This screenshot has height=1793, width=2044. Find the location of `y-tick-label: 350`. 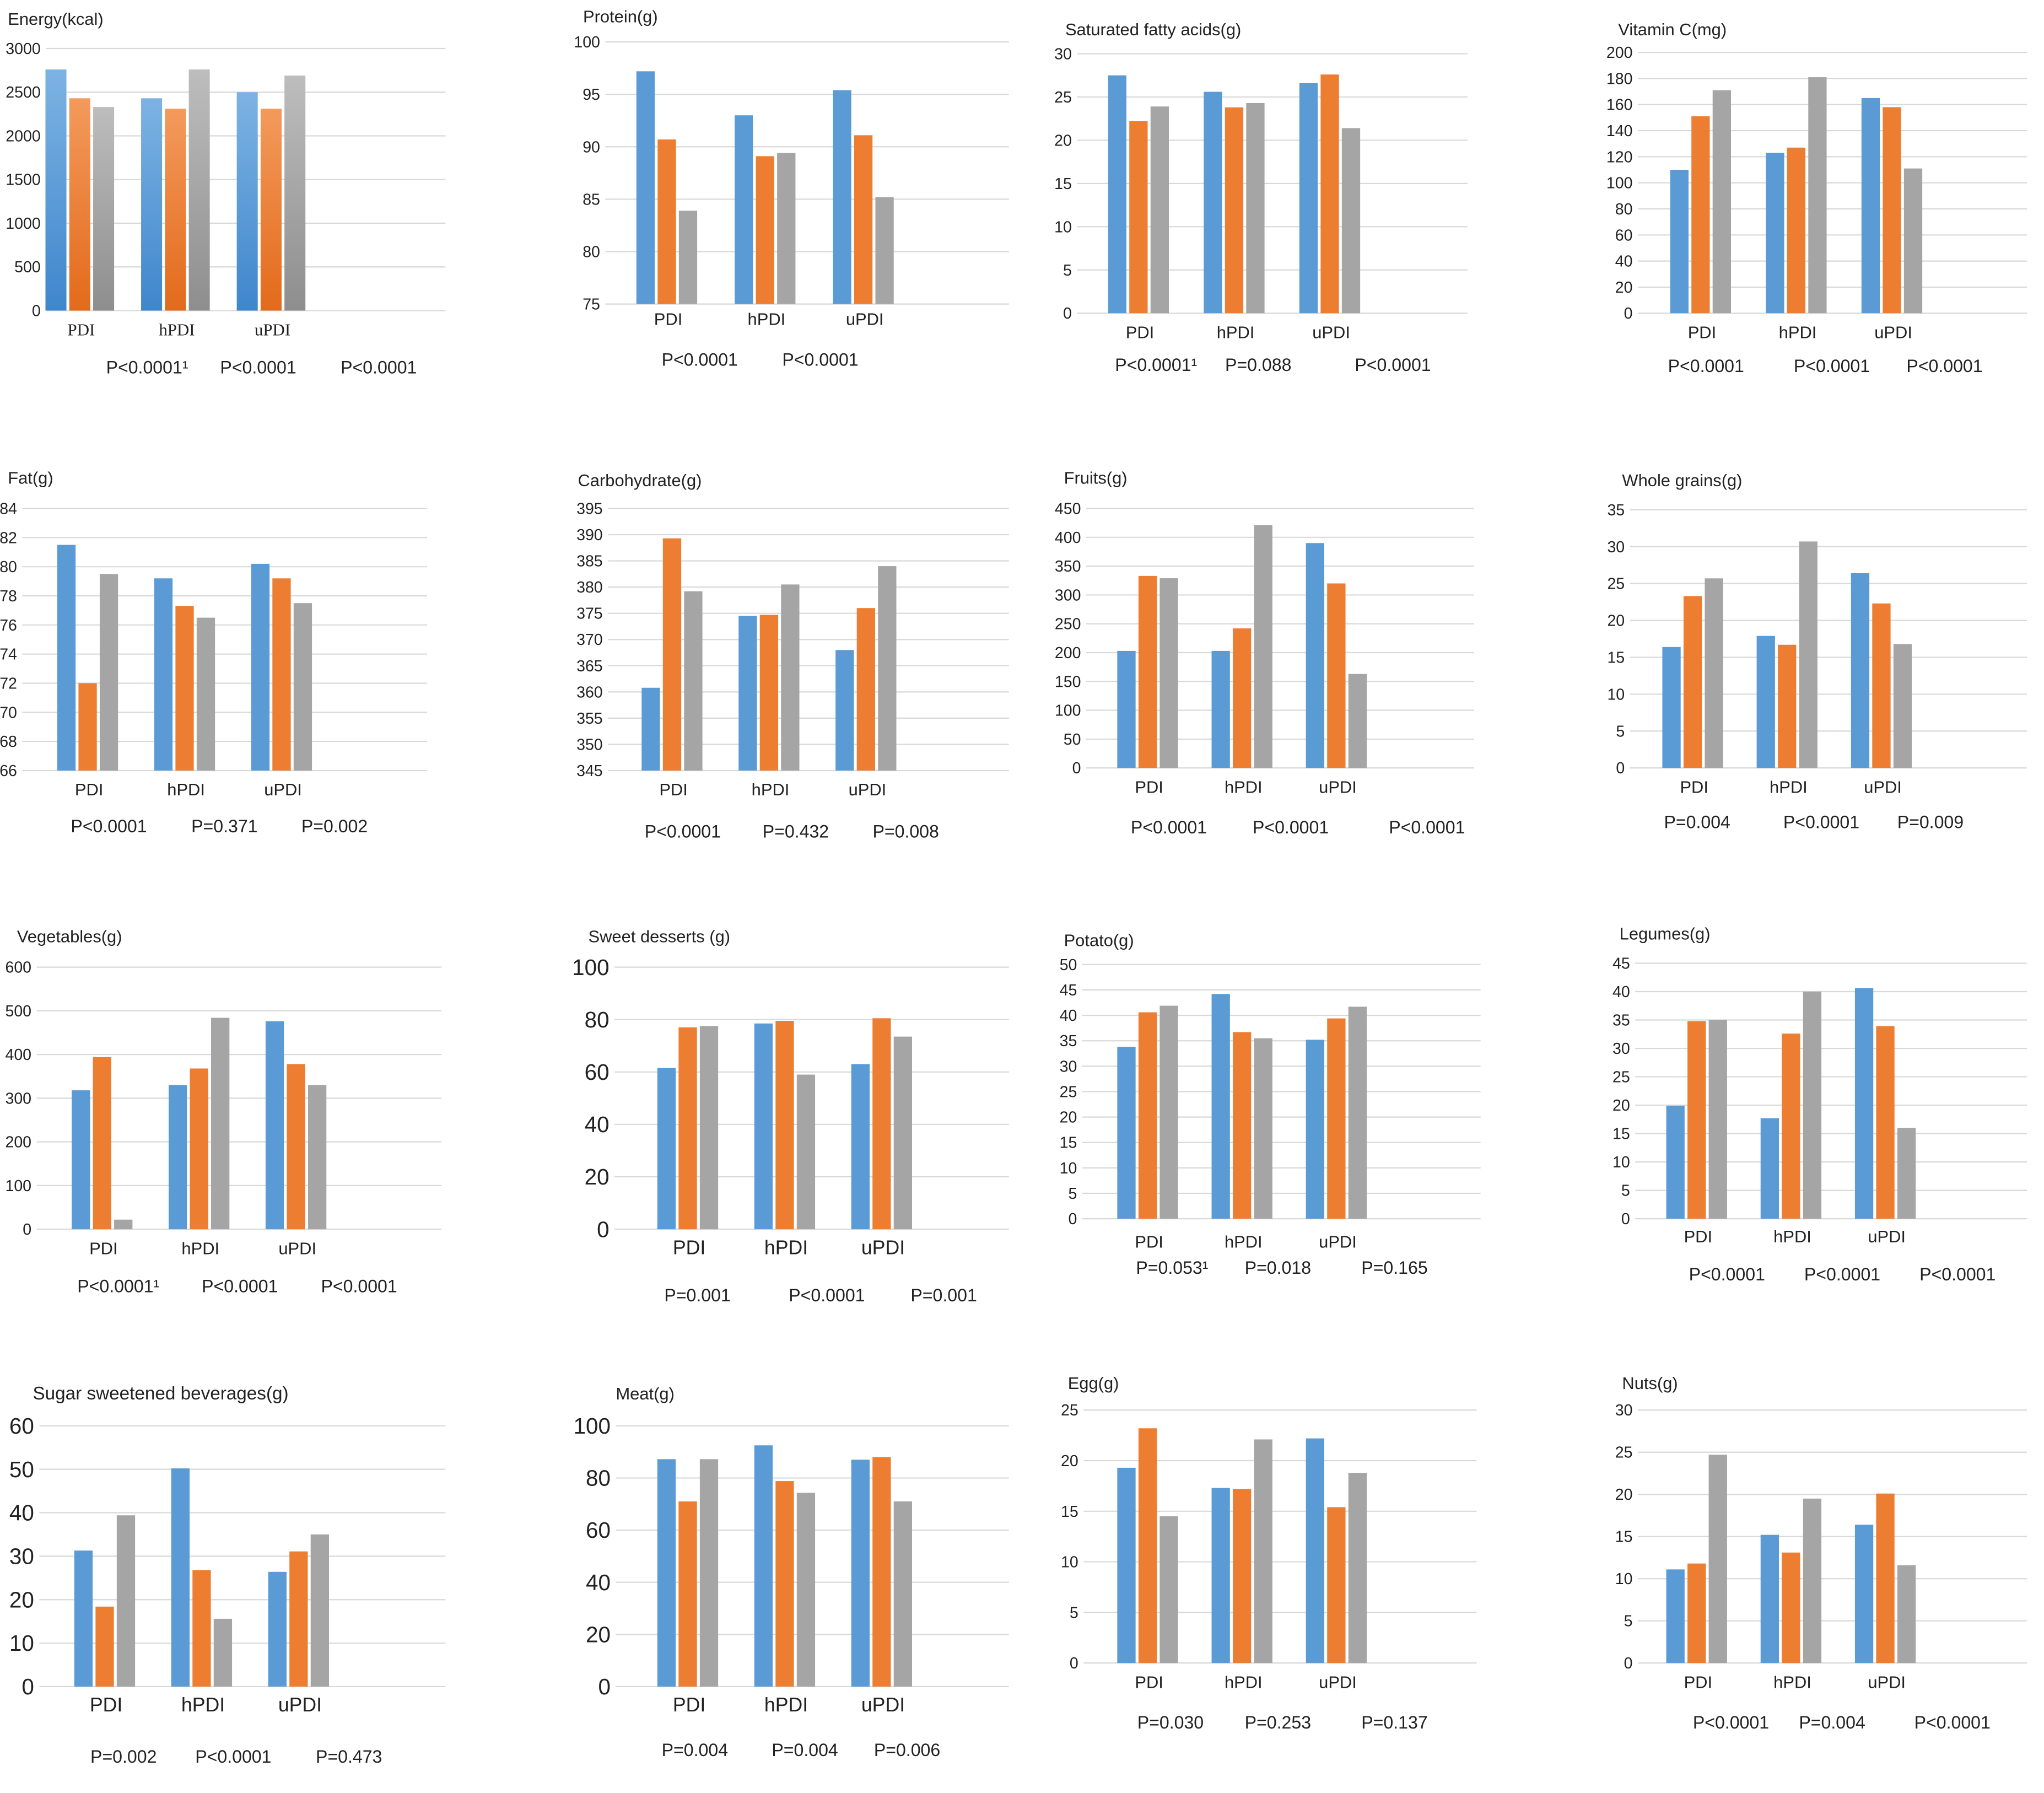

y-tick-label: 350 is located at coordinates (1068, 566).